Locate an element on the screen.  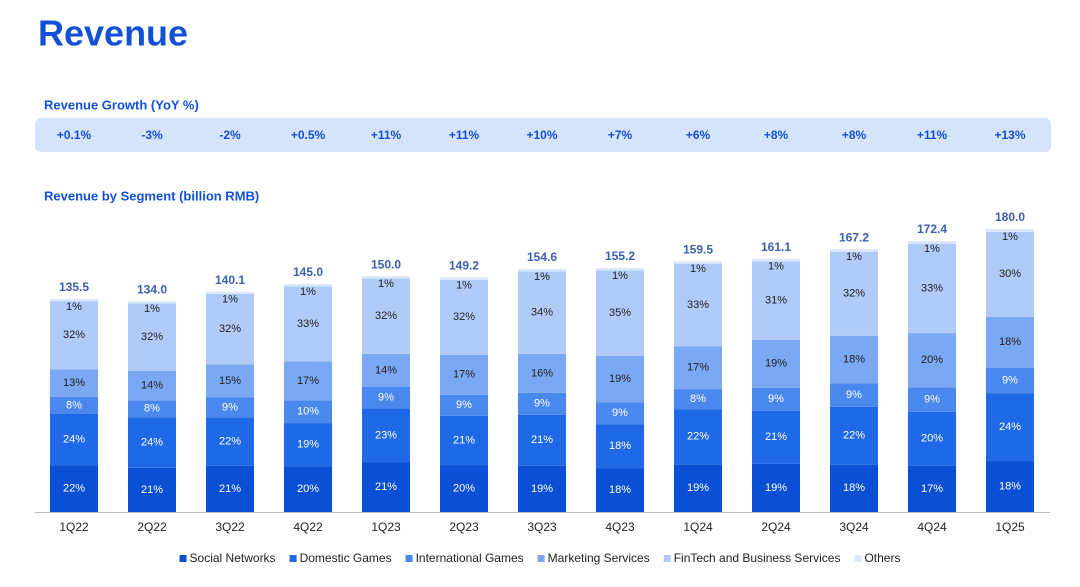
growth-label: +8% is located at coordinates (854, 135).